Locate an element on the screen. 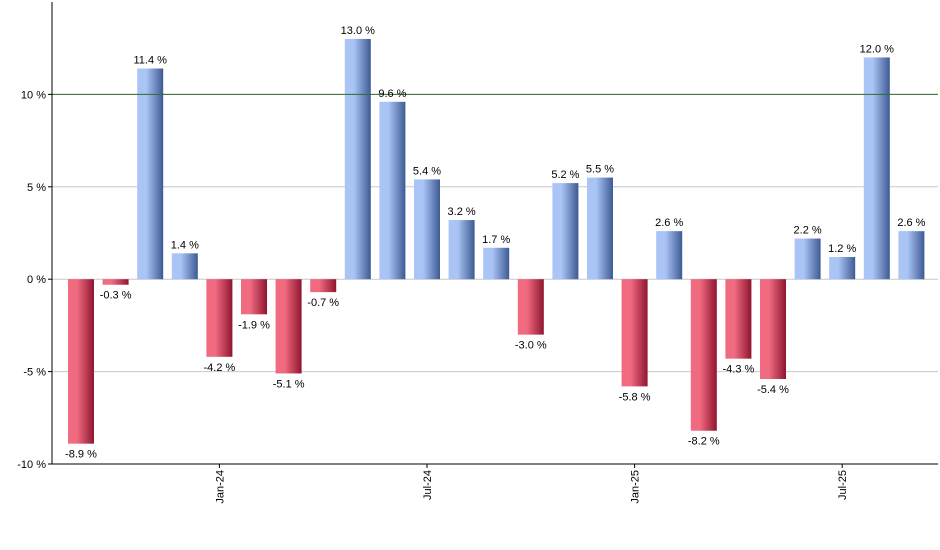 Image resolution: width=940 pixels, height=550 pixels. data-label: 1.4 % is located at coordinates (185, 245).